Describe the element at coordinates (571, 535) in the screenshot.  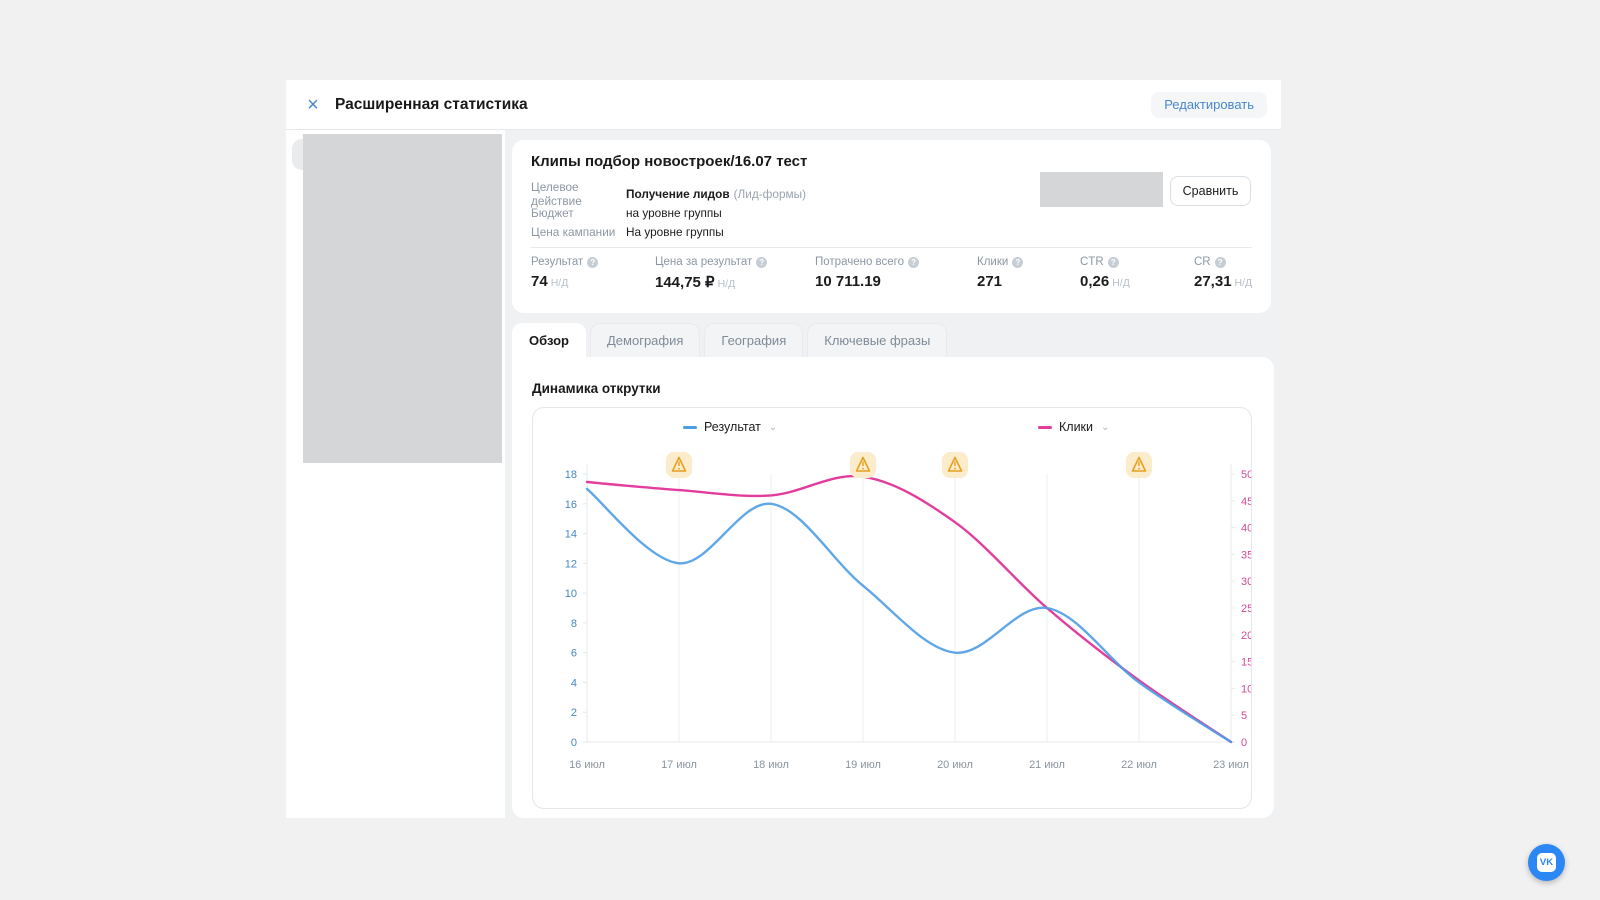
I see `left-axis-label: 14` at that location.